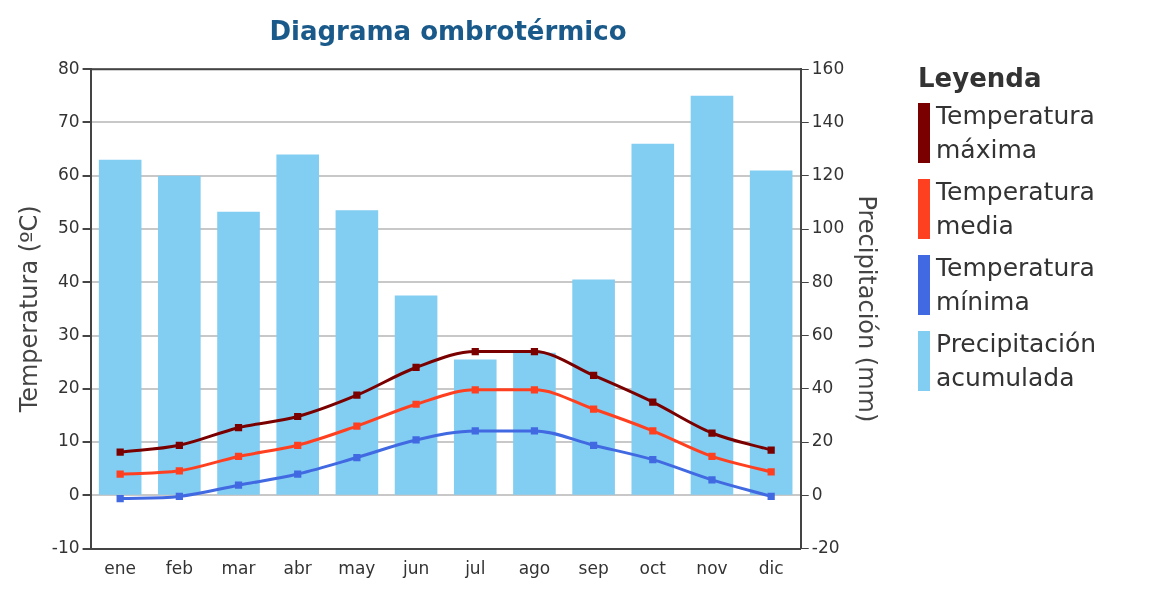 The width and height of the screenshot is (1162, 599). What do you see at coordinates (828, 227) in the screenshot?
I see `y2-tick-label: 100` at bounding box center [828, 227].